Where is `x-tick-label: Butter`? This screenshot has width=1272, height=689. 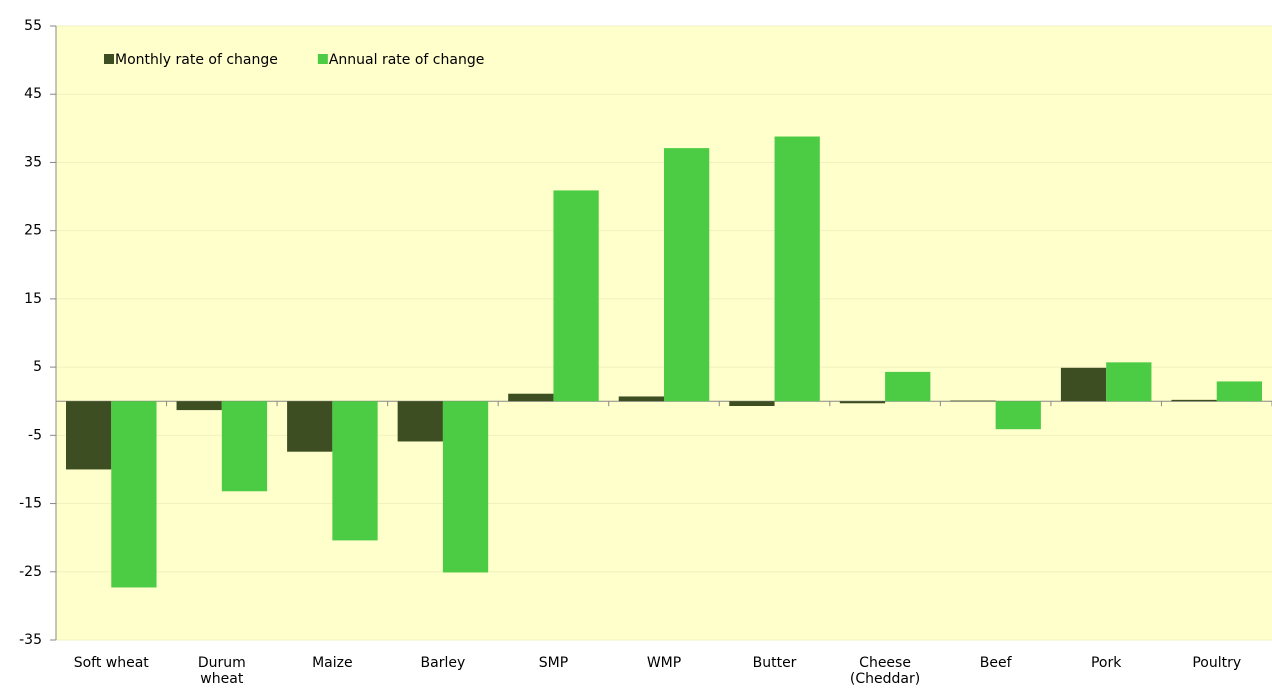
x-tick-label: Butter is located at coordinates (774, 663).